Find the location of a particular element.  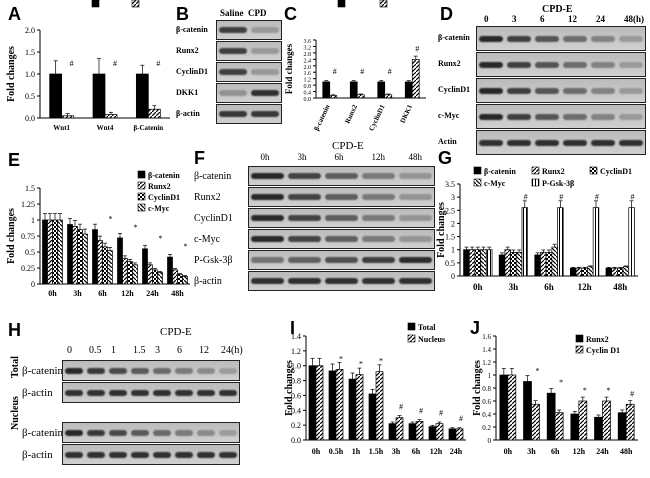

blot-f-row-label: Runx2 is located at coordinates (207, 197).